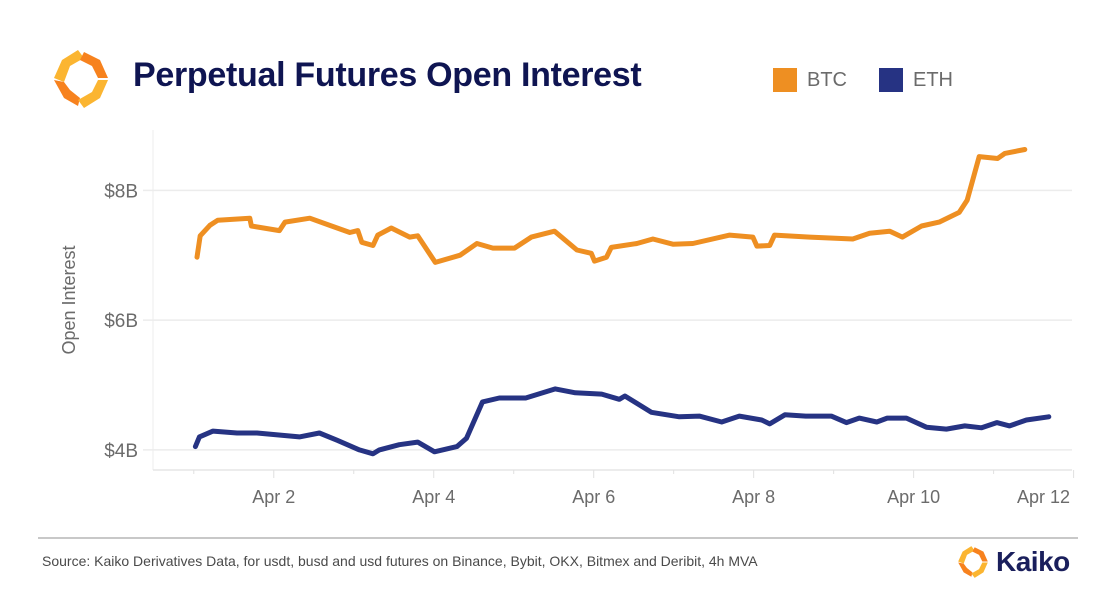 The width and height of the screenshot is (1120, 607). What do you see at coordinates (827, 79) in the screenshot?
I see `legend-label-btc: BTC` at bounding box center [827, 79].